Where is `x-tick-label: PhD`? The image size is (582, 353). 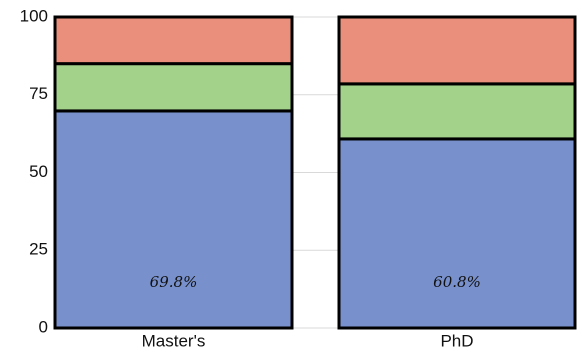
x-tick-label: PhD is located at coordinates (456, 340).